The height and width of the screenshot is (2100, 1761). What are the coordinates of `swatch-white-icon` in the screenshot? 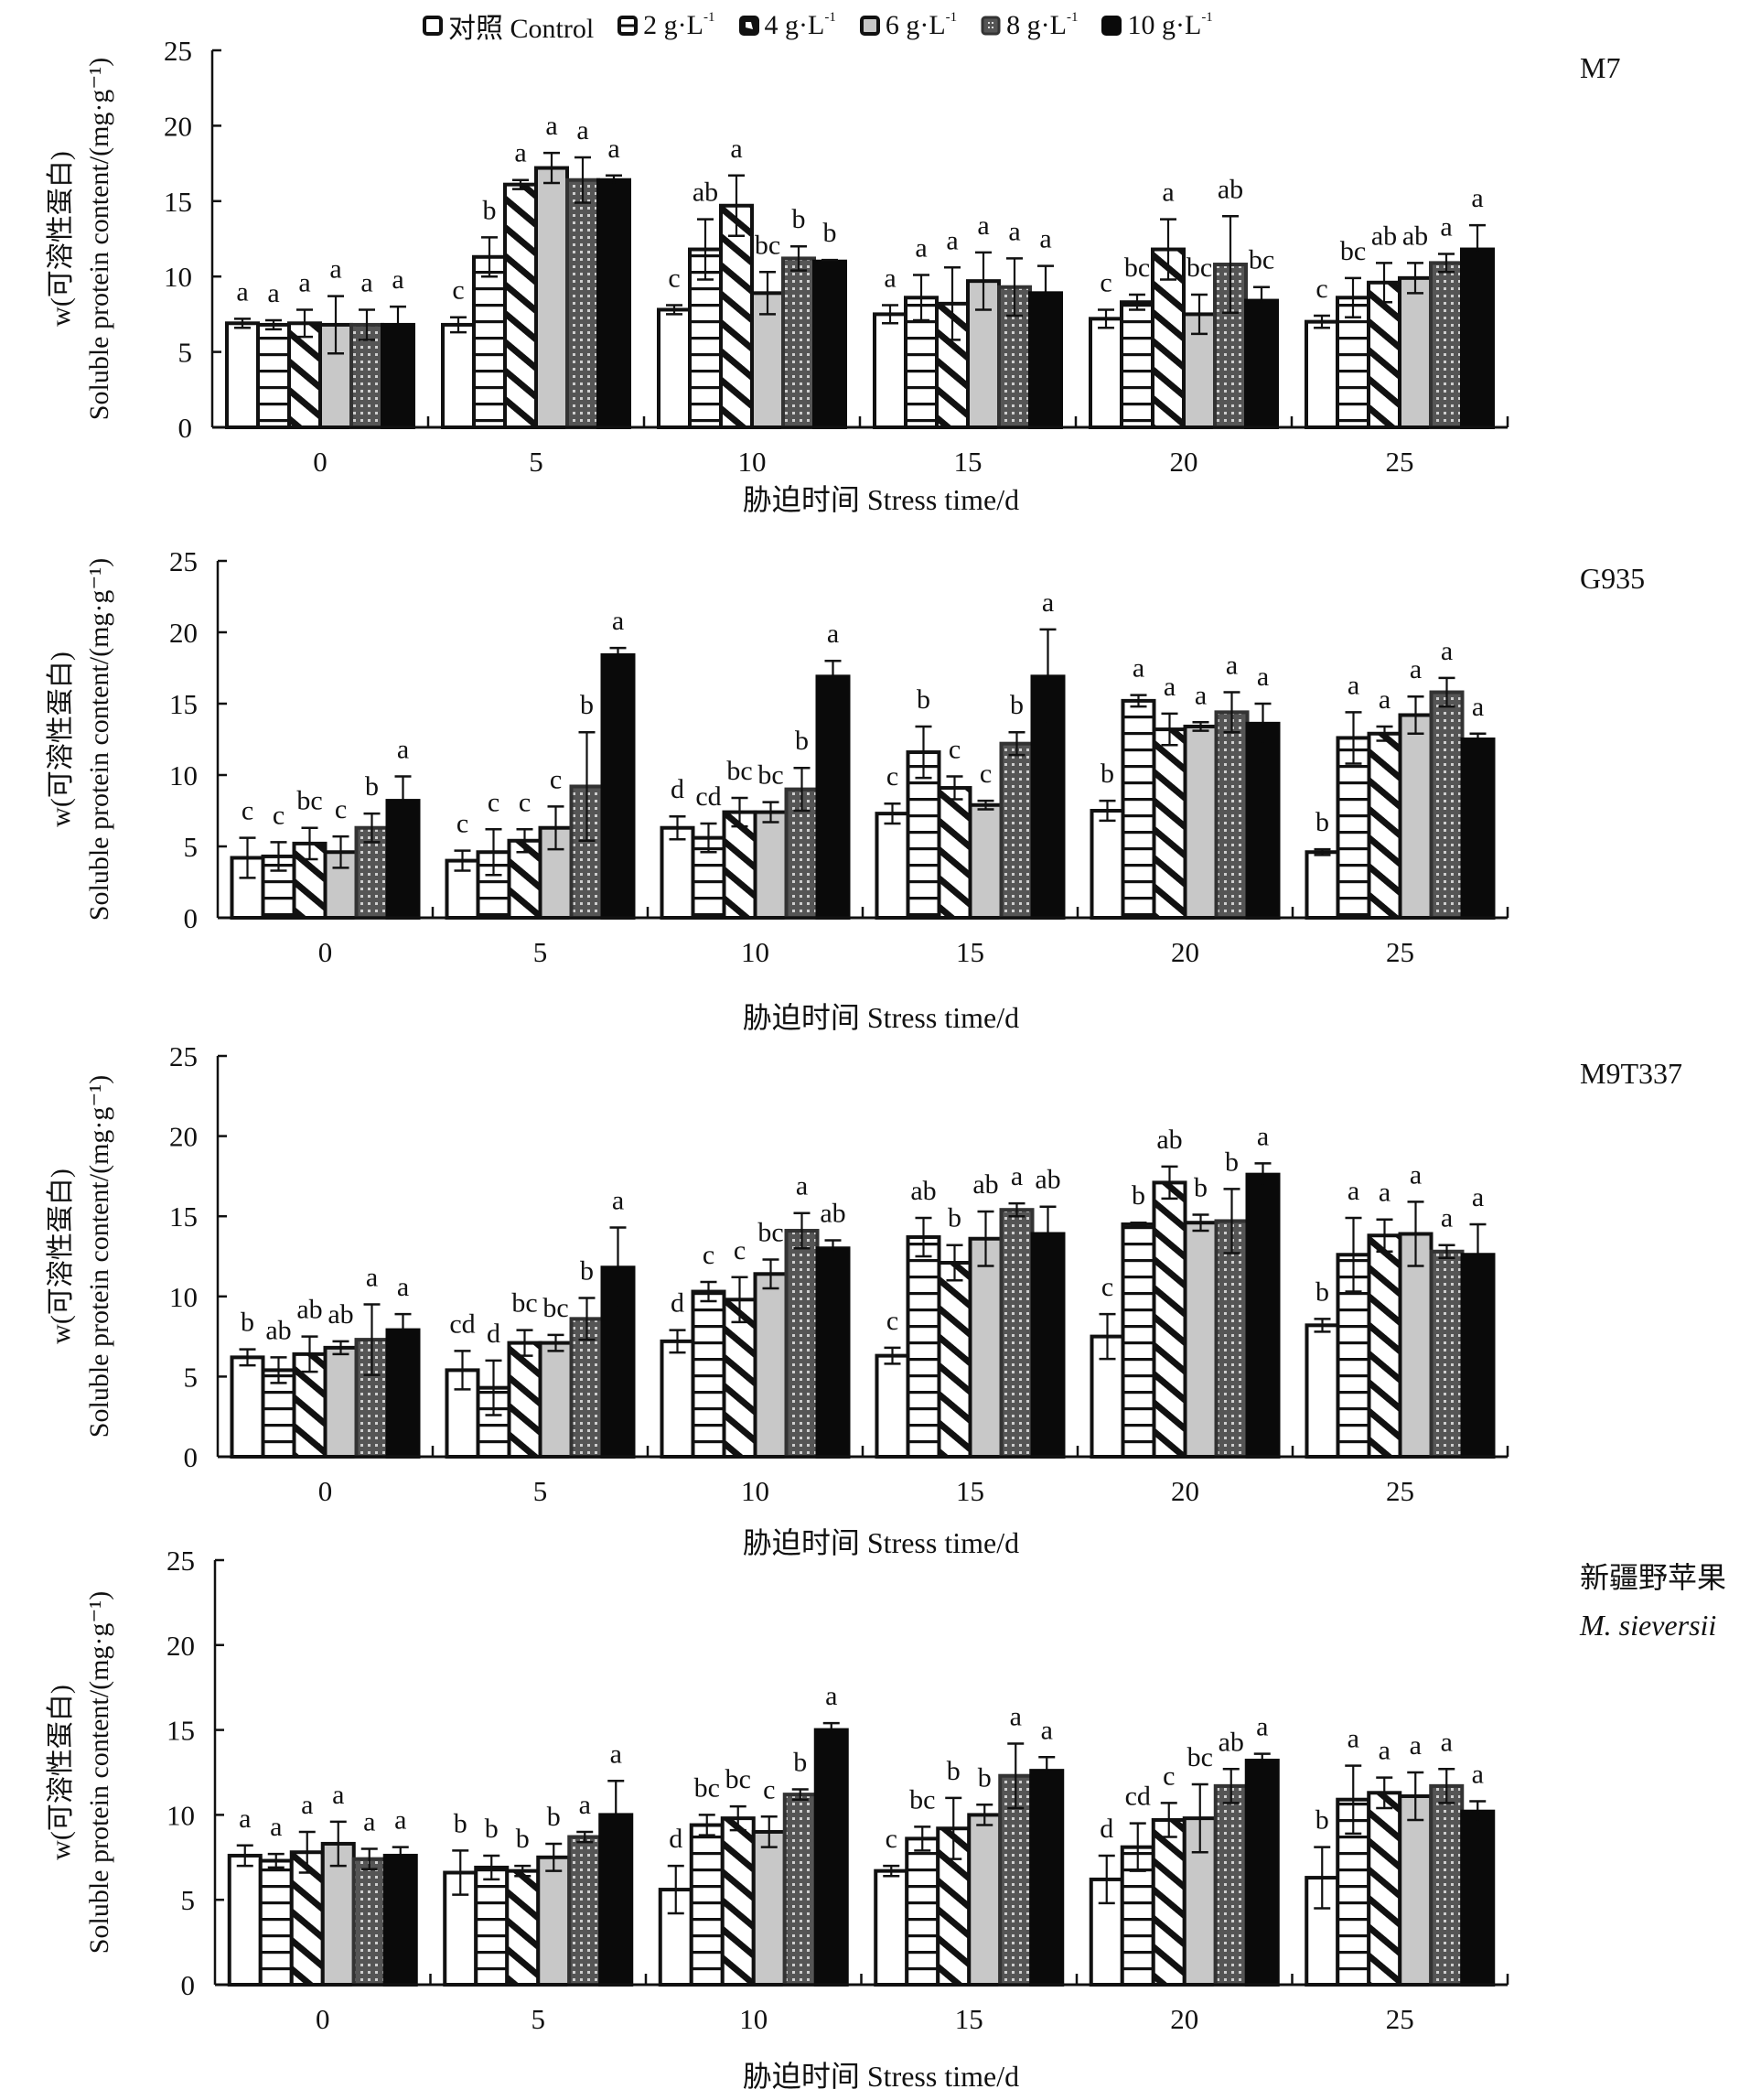 It's located at (433, 26).